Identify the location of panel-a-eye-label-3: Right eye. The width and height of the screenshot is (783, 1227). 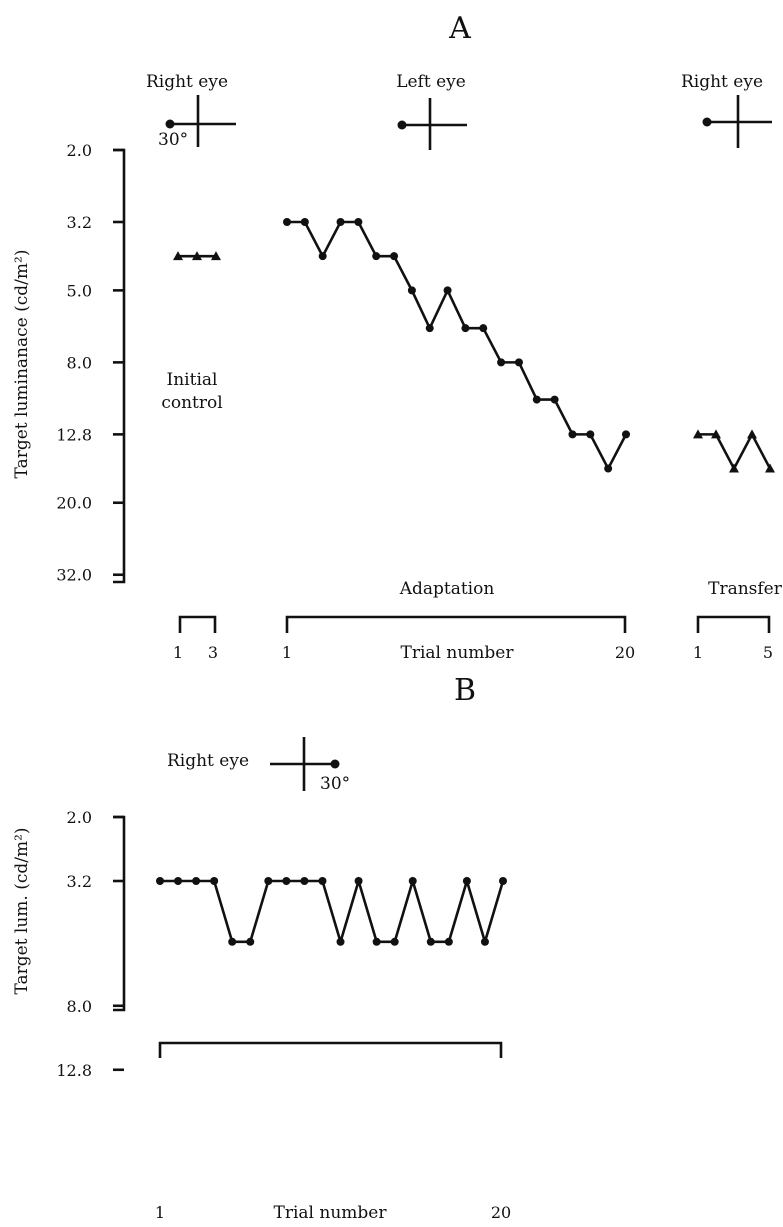
(722, 82).